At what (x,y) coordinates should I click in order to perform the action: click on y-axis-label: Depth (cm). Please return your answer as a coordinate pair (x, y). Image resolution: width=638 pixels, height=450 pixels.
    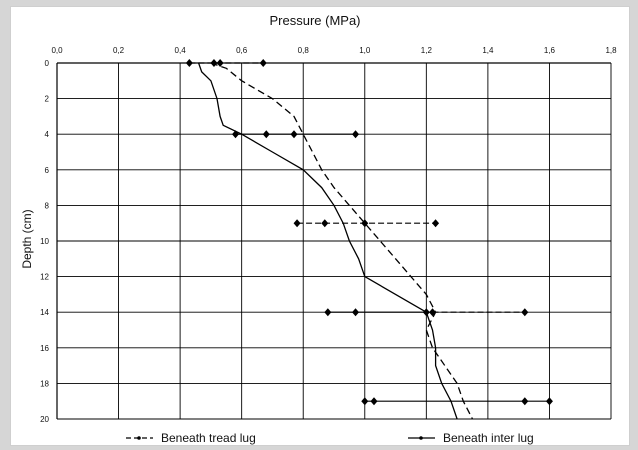
    Looking at the image, I should click on (27, 238).